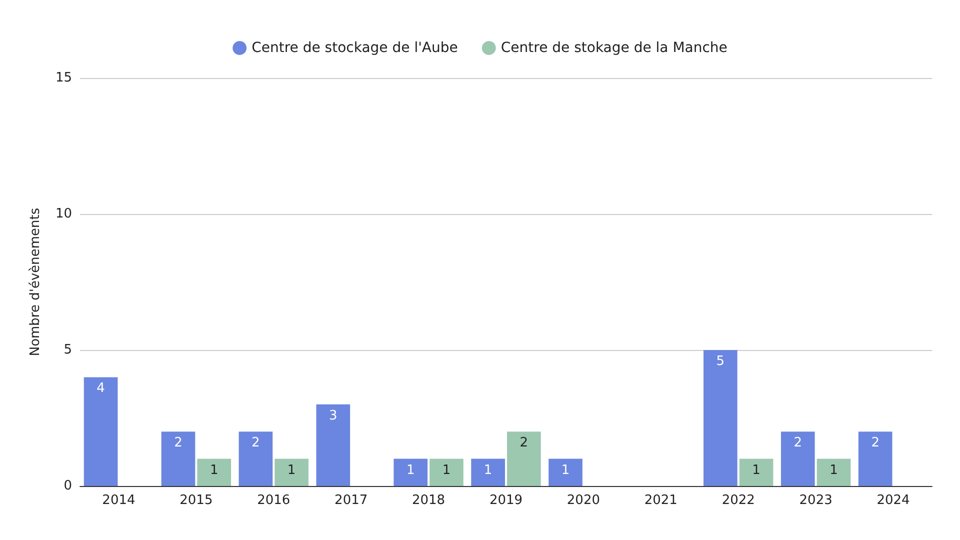  What do you see at coordinates (815, 500) in the screenshot?
I see `x-tick-label: 2023` at bounding box center [815, 500].